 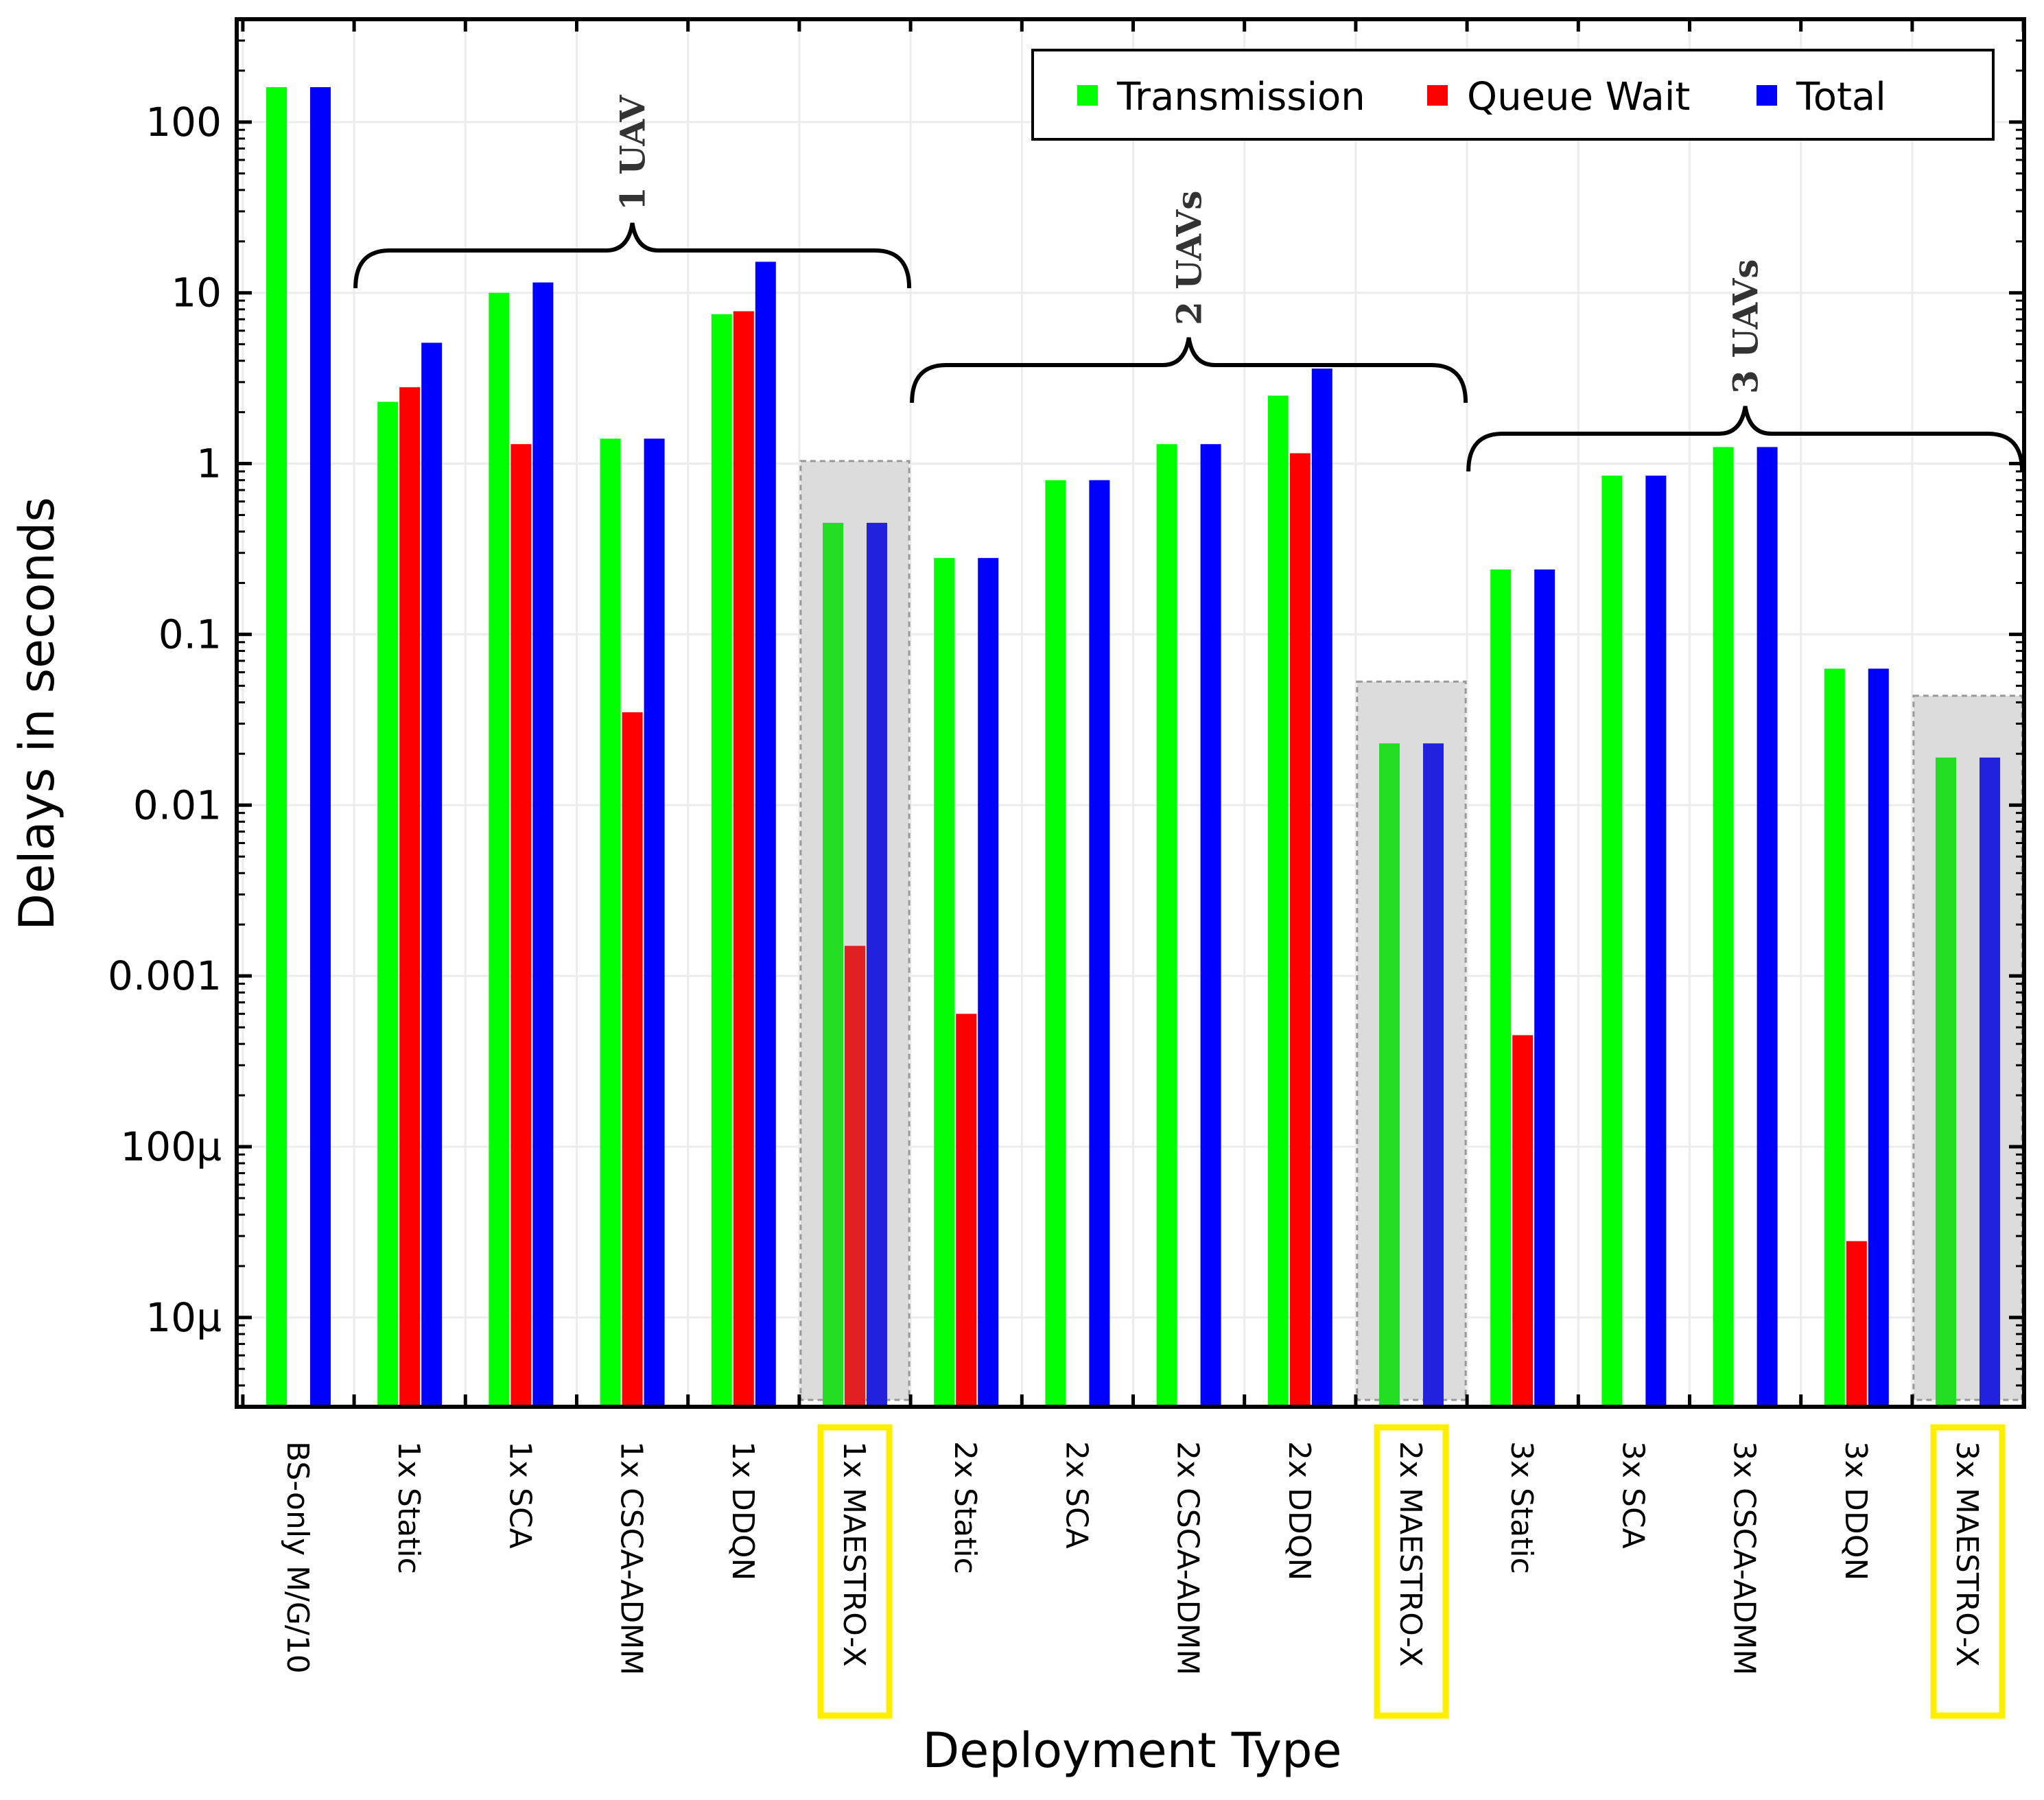 What do you see at coordinates (1632, 1495) in the screenshot?
I see `x-tick-label: 3x SCA` at bounding box center [1632, 1495].